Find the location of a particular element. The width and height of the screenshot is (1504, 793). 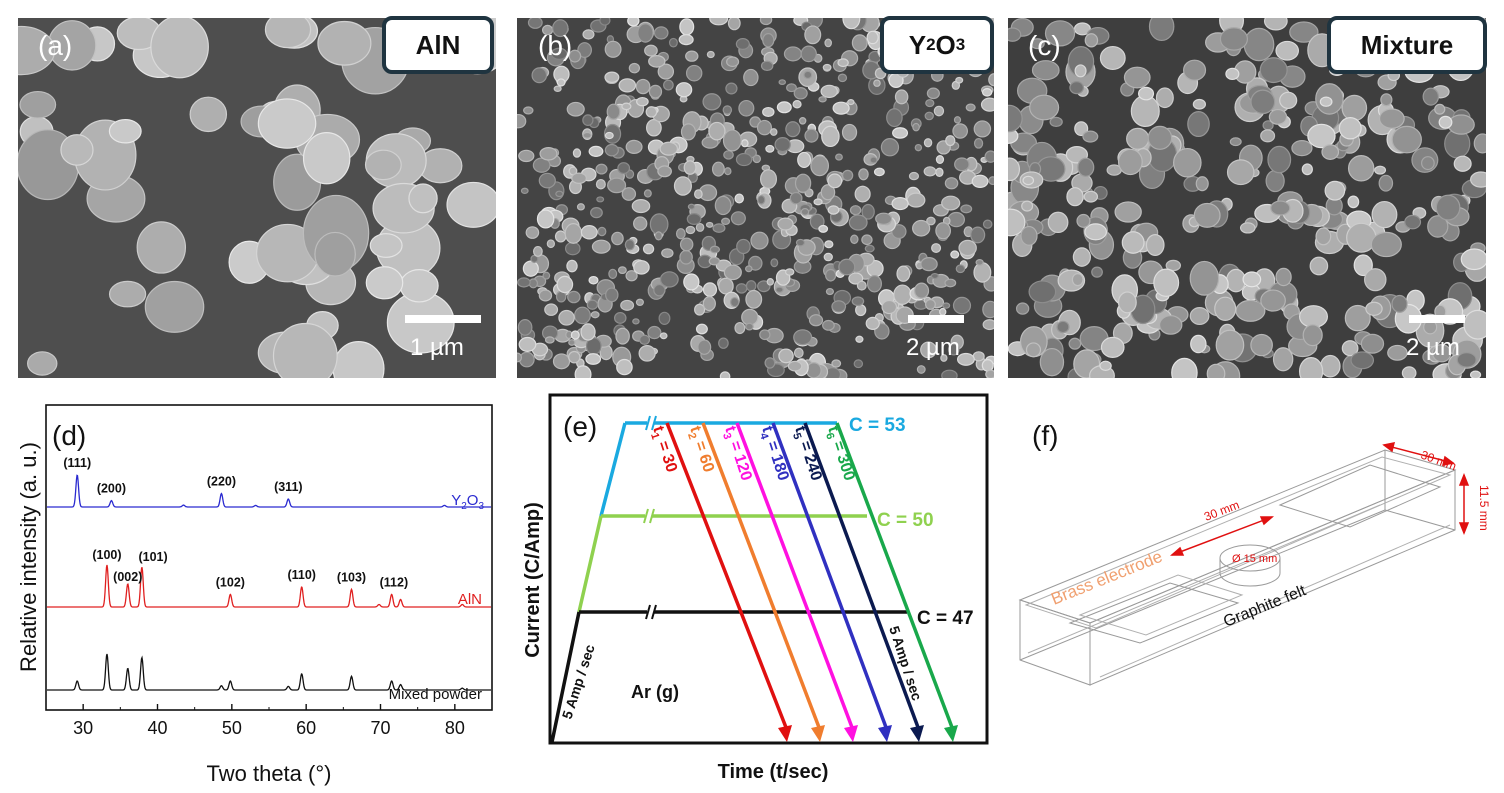

xrd-xtick-label: 60 is located at coordinates (306, 728).